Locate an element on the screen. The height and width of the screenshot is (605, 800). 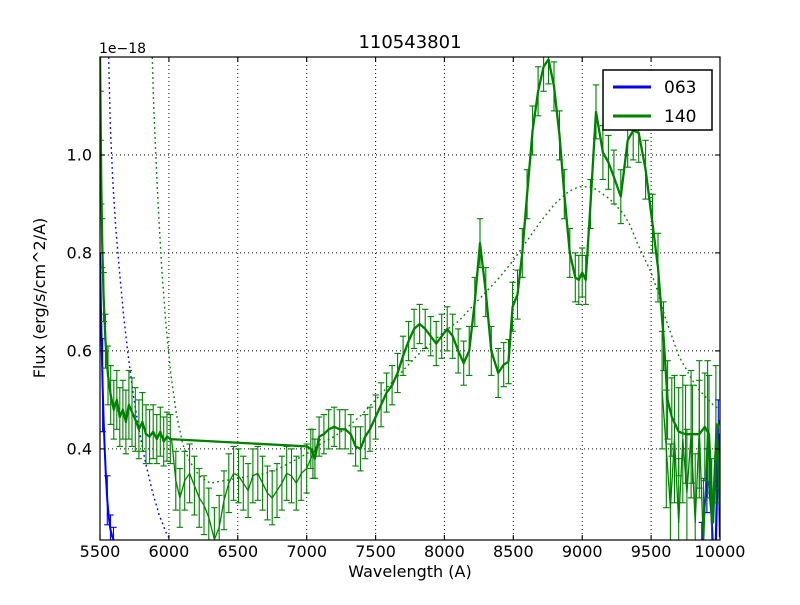
x-tick-label-10000: 10000 is located at coordinates (720, 551).